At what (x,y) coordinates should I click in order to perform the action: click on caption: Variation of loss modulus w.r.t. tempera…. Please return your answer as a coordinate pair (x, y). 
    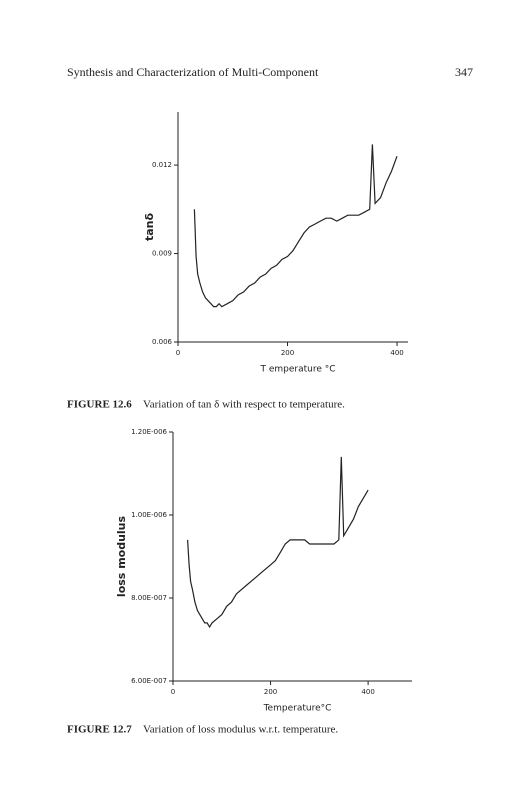
    Looking at the image, I should click on (240, 730).